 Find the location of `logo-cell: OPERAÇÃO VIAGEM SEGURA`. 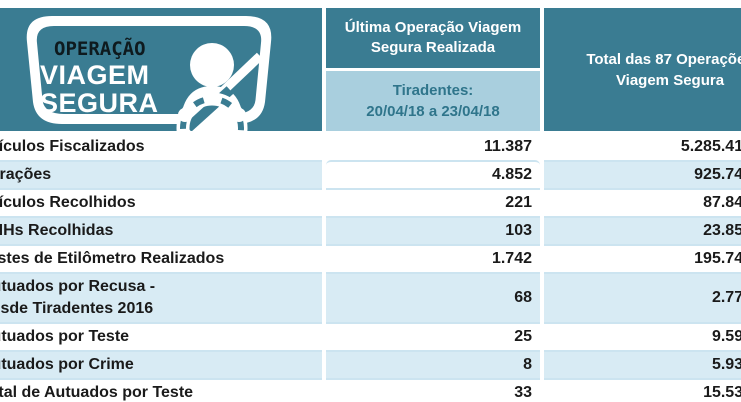

logo-cell: OPERAÇÃO VIAGEM SEGURA is located at coordinates (161, 69).